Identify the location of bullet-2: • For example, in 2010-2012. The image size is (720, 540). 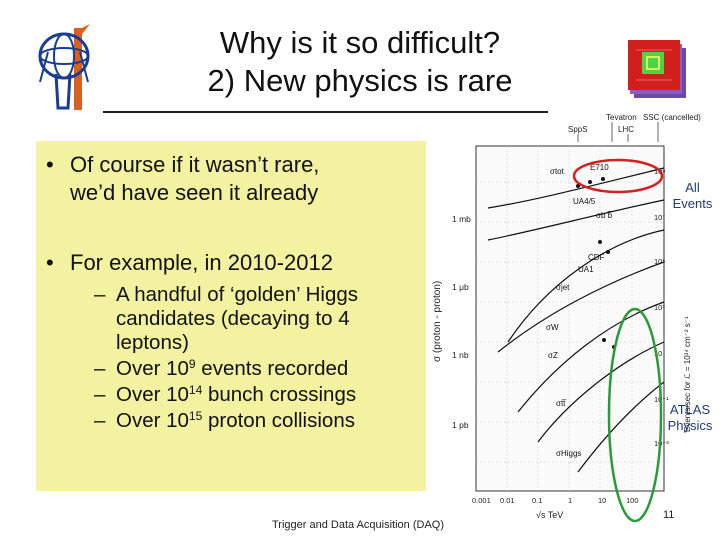
(228, 263).